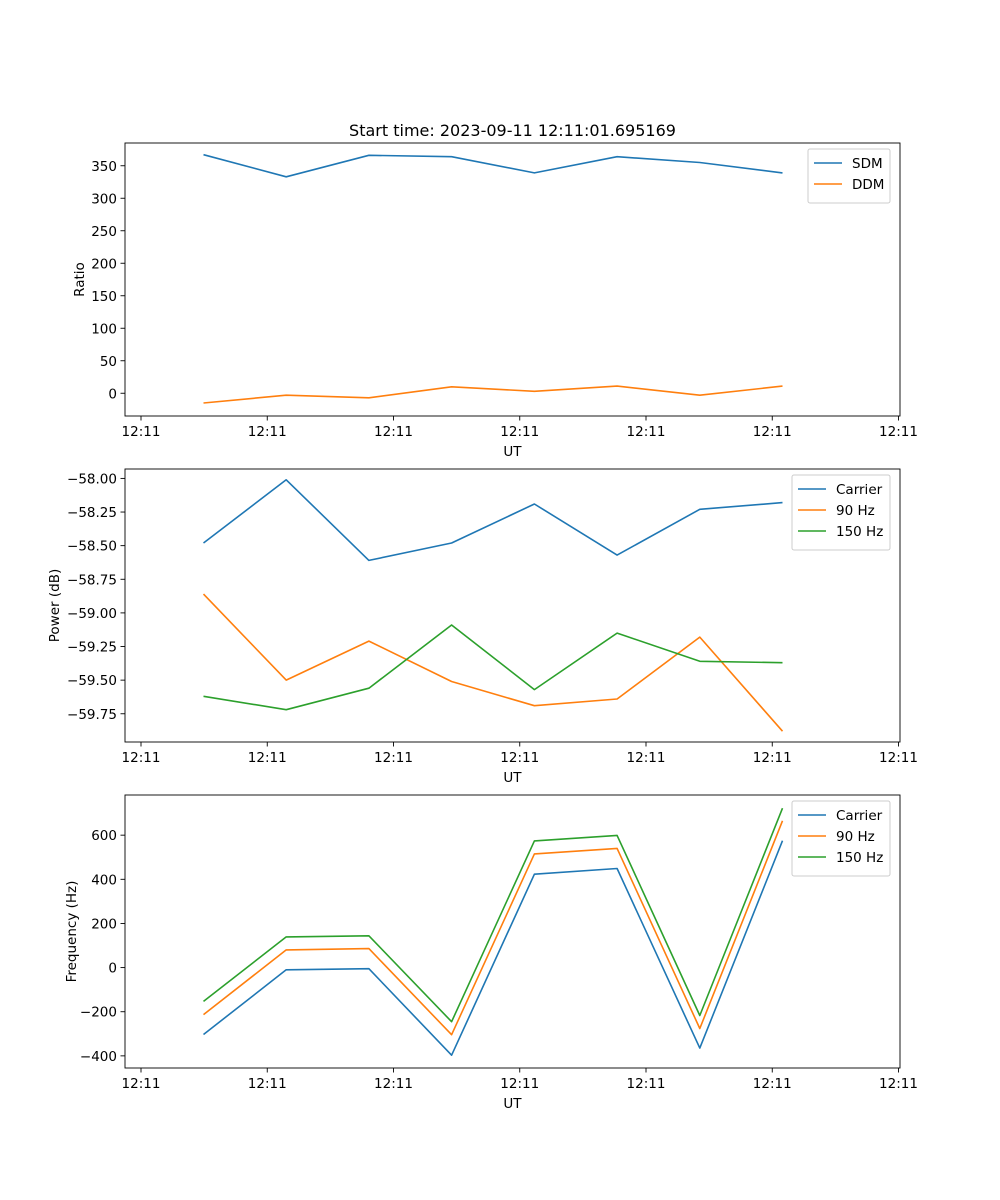 This screenshot has height=1200, width=1000. What do you see at coordinates (104, 167) in the screenshot?
I see `y-tick-label: 350` at bounding box center [104, 167].